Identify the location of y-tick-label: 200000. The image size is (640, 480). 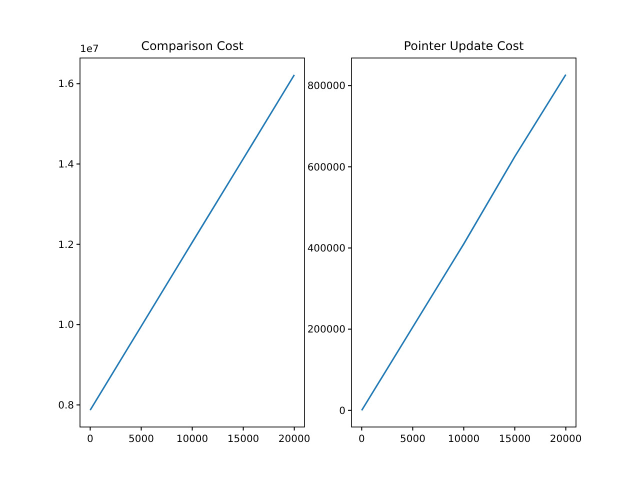
(326, 330).